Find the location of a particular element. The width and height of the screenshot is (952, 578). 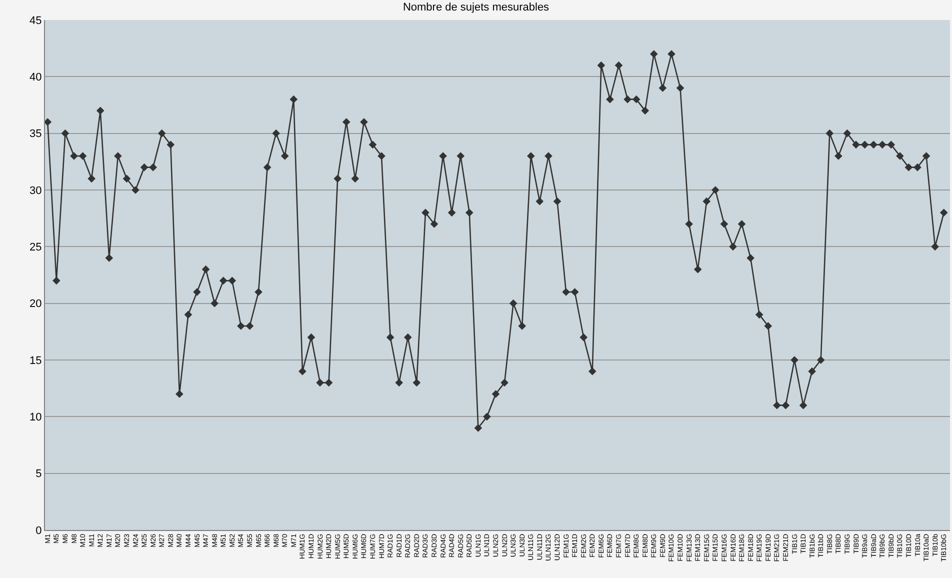

y-tick-label: 35 is located at coordinates (36, 134).